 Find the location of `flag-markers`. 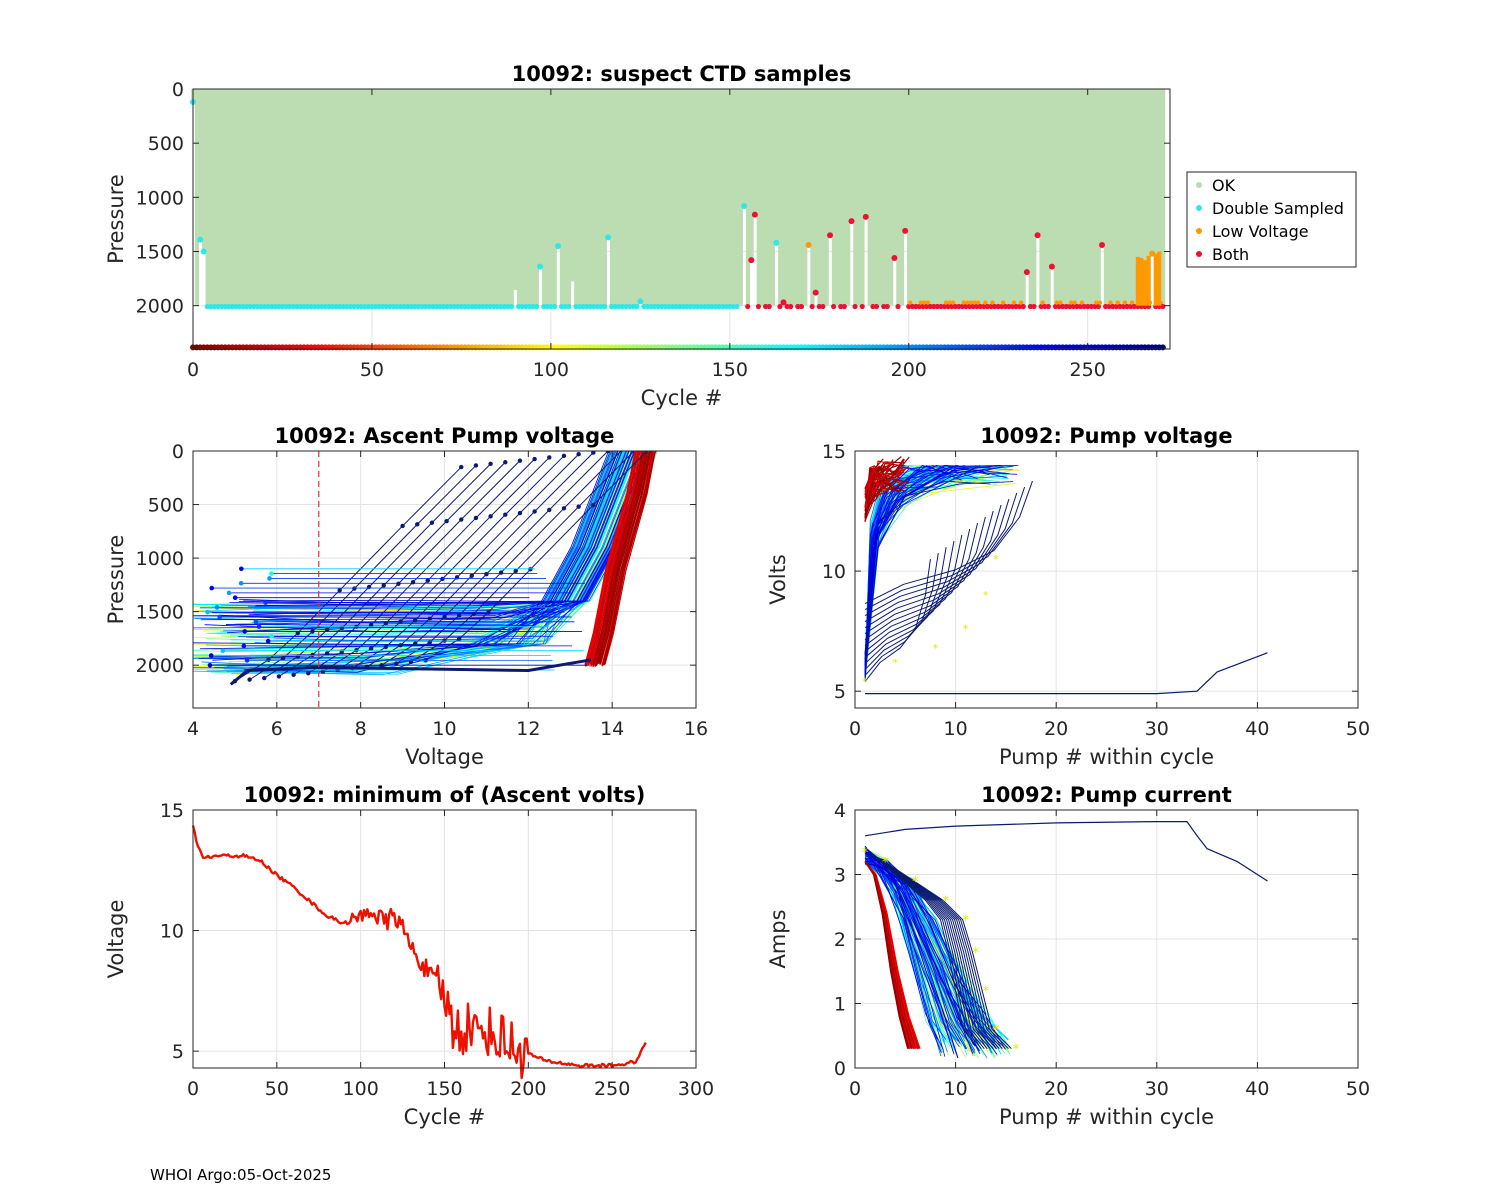

flag-markers is located at coordinates (678, 204).